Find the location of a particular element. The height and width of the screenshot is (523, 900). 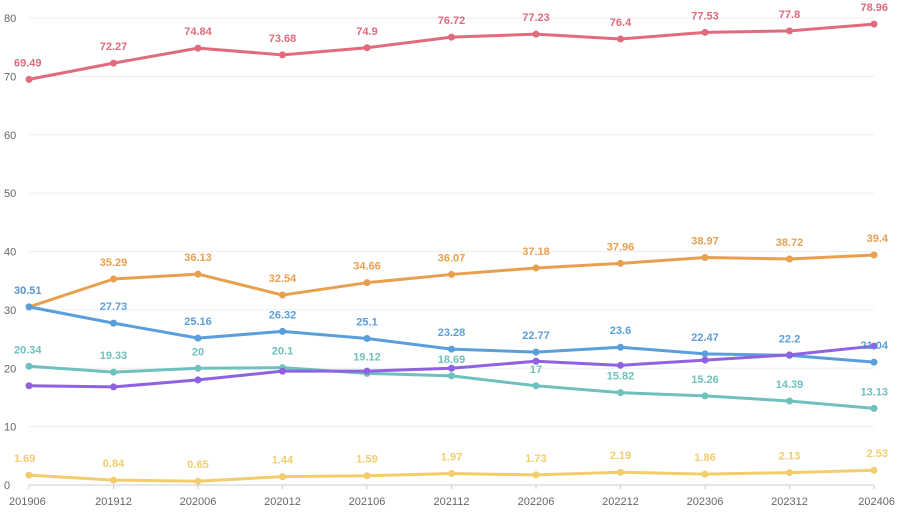

data-label: 36.13 is located at coordinates (198, 258).